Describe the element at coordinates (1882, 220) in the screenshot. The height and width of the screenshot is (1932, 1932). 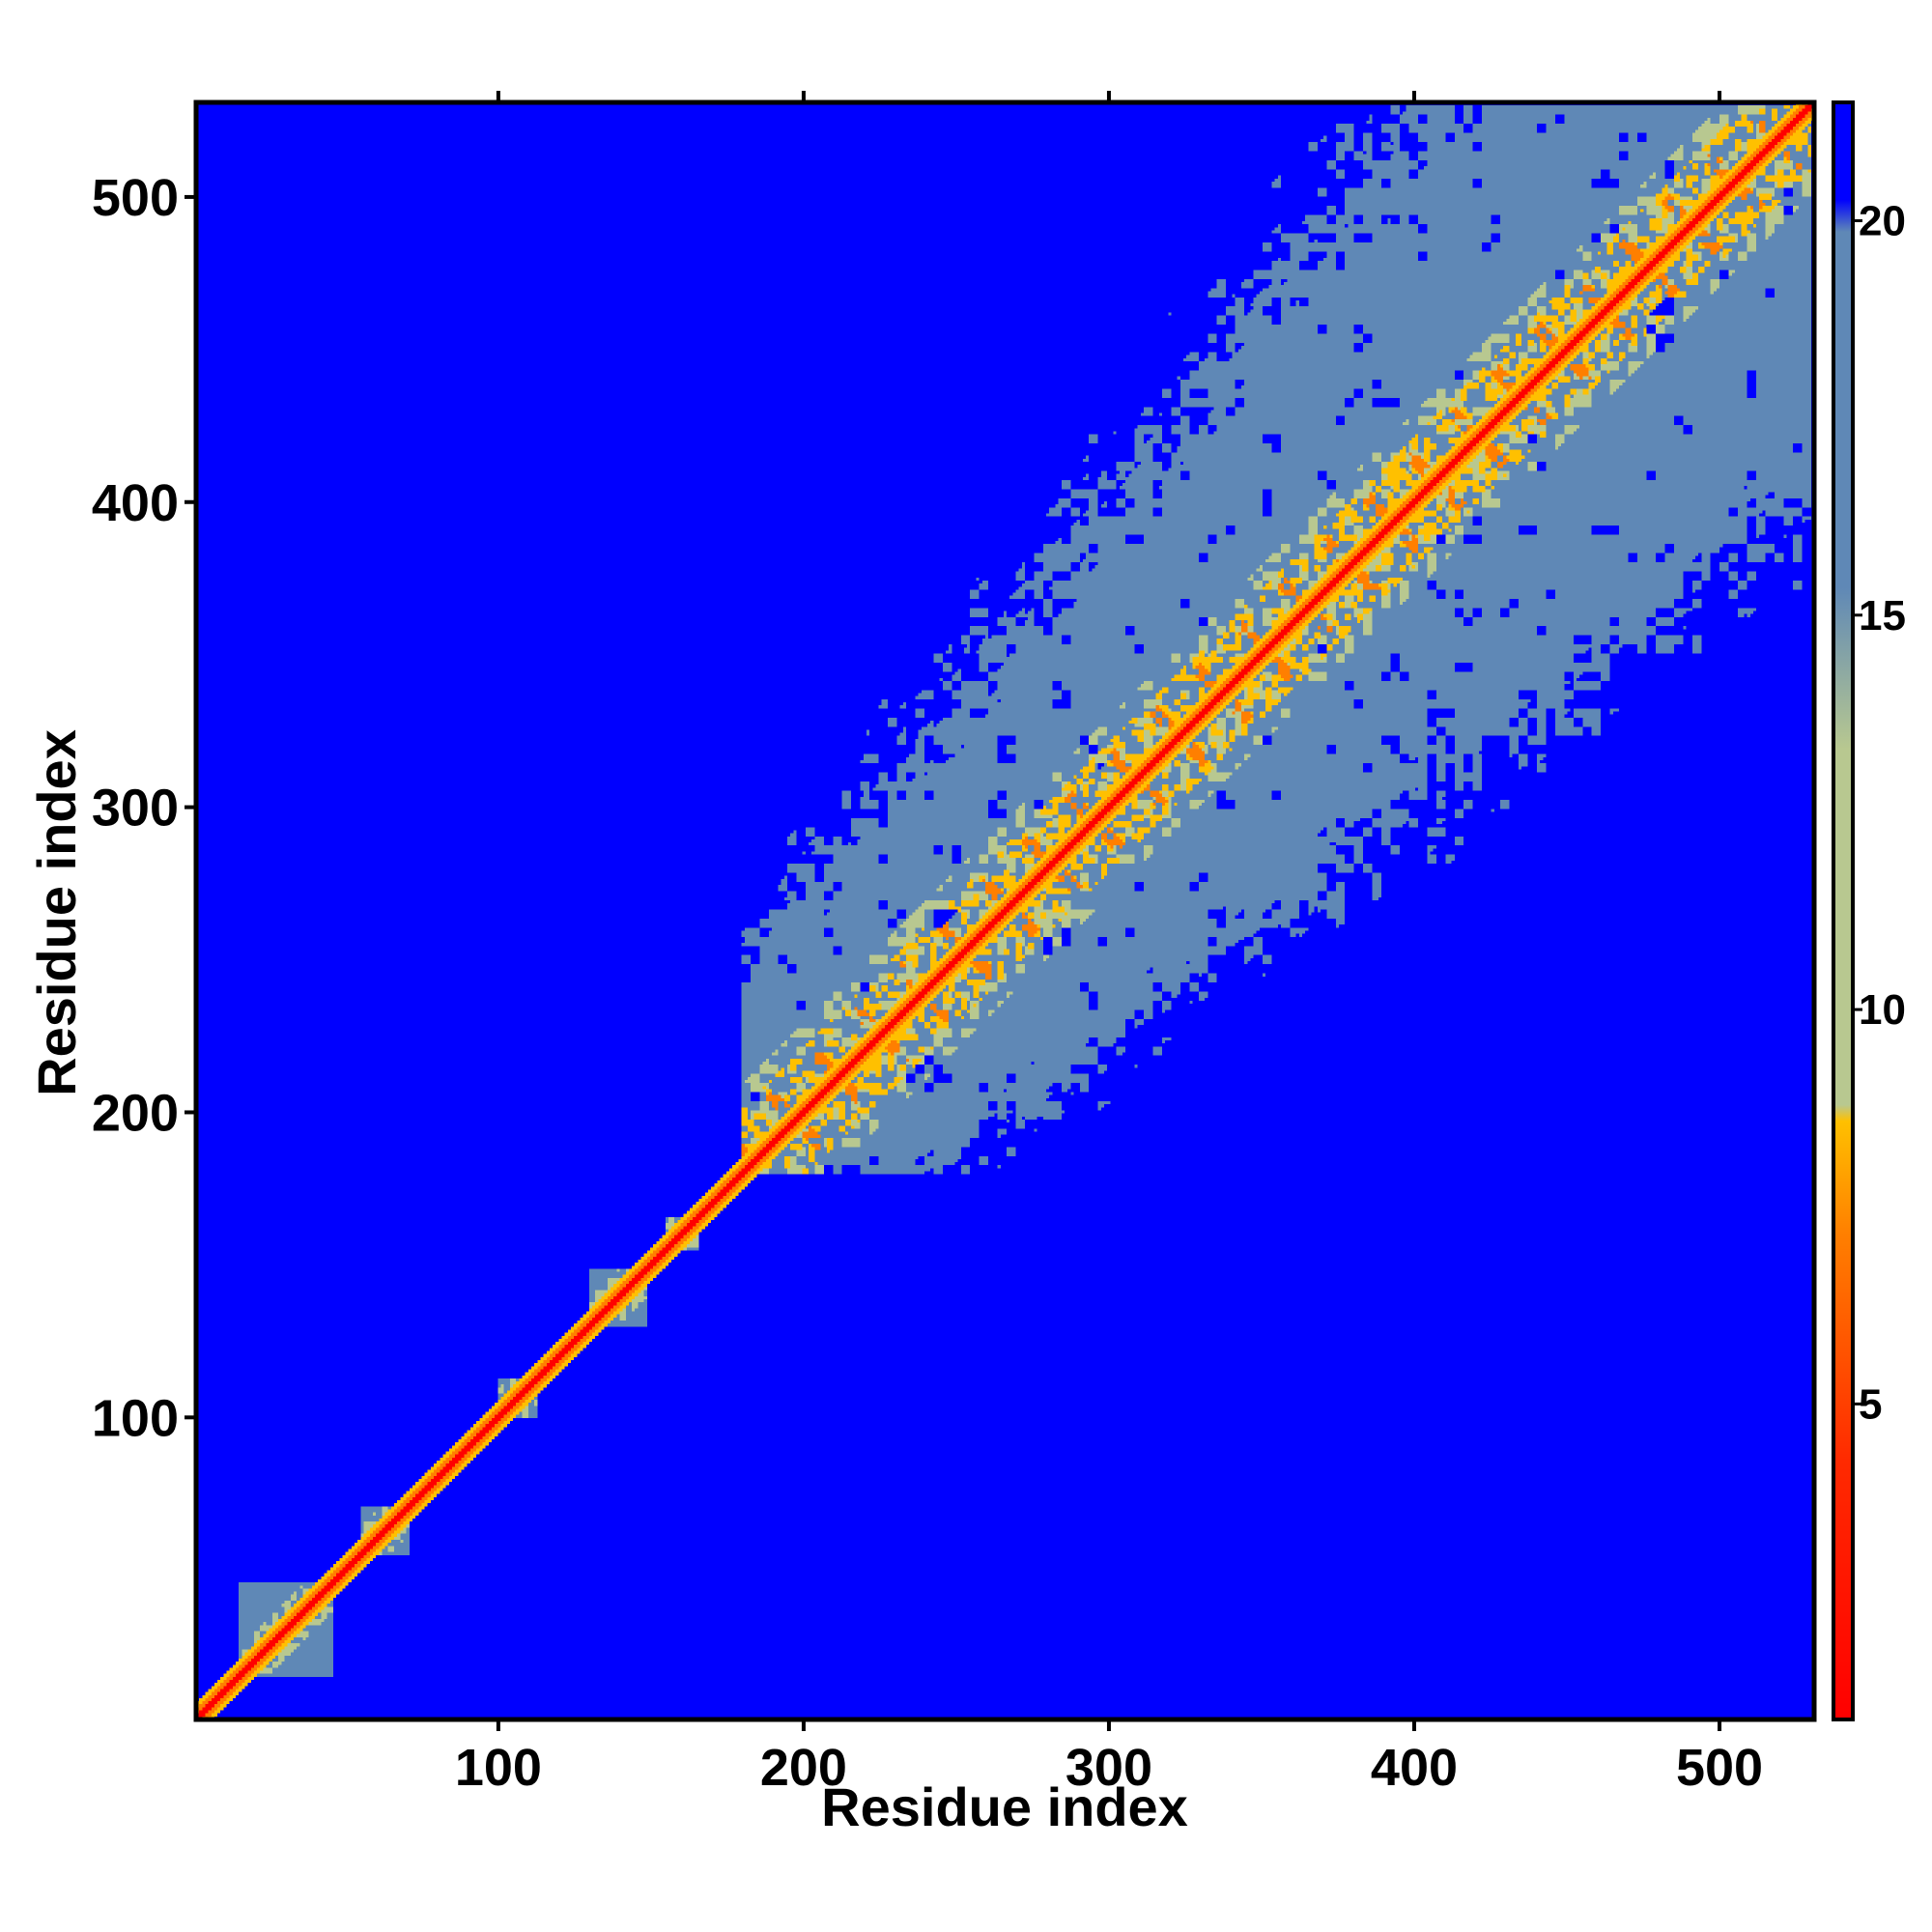
I see `colorbar-tick-label: 20` at that location.